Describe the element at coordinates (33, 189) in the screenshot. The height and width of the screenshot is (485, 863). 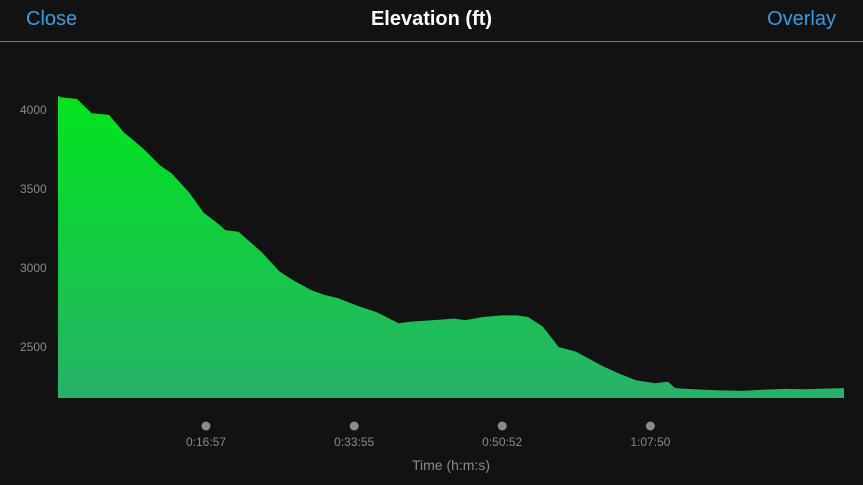
I see `y-tick-label: 3500` at that location.